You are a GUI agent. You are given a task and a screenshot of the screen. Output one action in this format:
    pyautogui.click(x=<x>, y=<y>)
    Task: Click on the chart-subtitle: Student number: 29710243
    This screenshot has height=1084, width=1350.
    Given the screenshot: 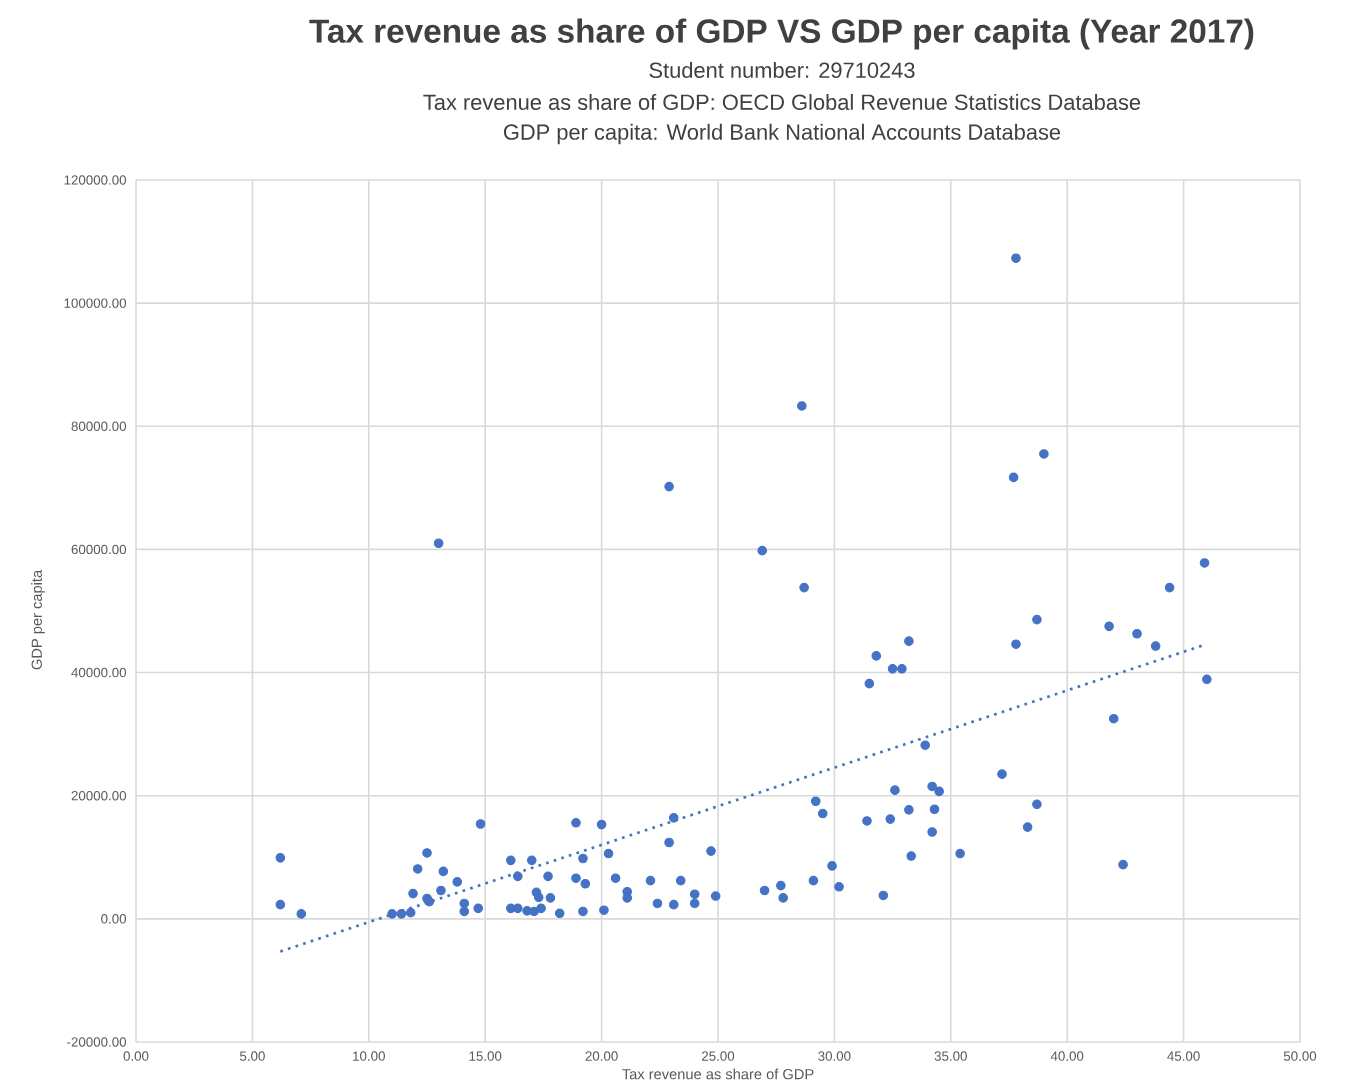 What is the action you would take?
    pyautogui.click(x=782, y=70)
    